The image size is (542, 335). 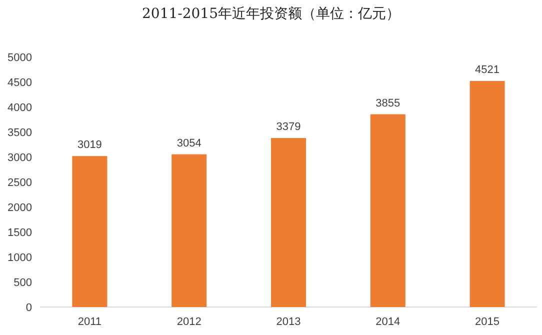 What do you see at coordinates (23, 283) in the screenshot?
I see `y-tick-label: 500` at bounding box center [23, 283].